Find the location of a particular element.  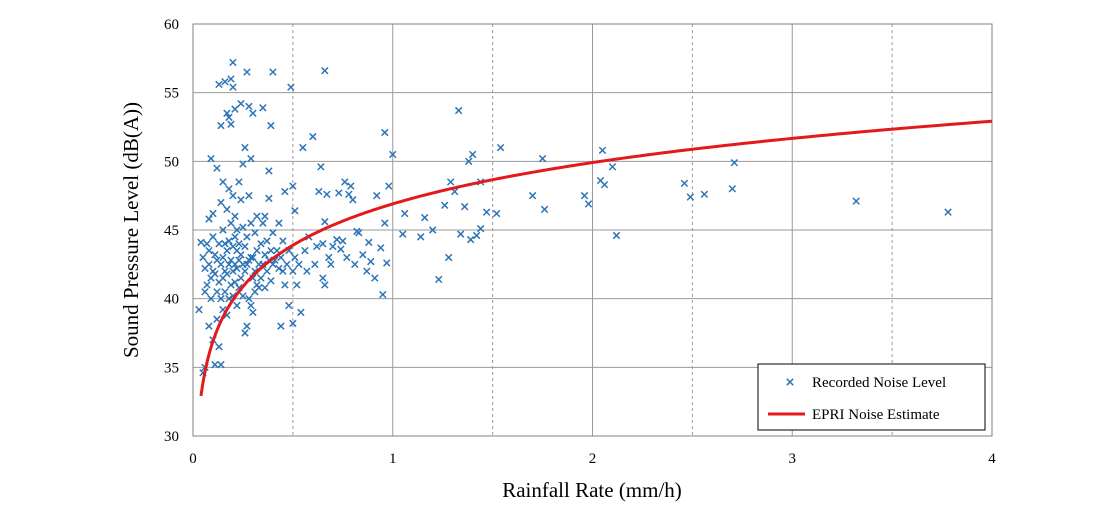

legend-label-recorded: Recorded Noise Level is located at coordinates (879, 383).